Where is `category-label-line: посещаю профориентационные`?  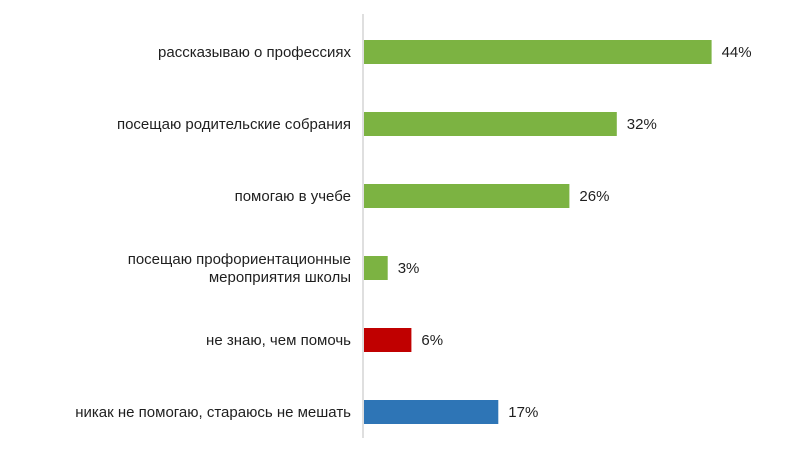
category-label-line: посещаю профориентационные is located at coordinates (239, 259).